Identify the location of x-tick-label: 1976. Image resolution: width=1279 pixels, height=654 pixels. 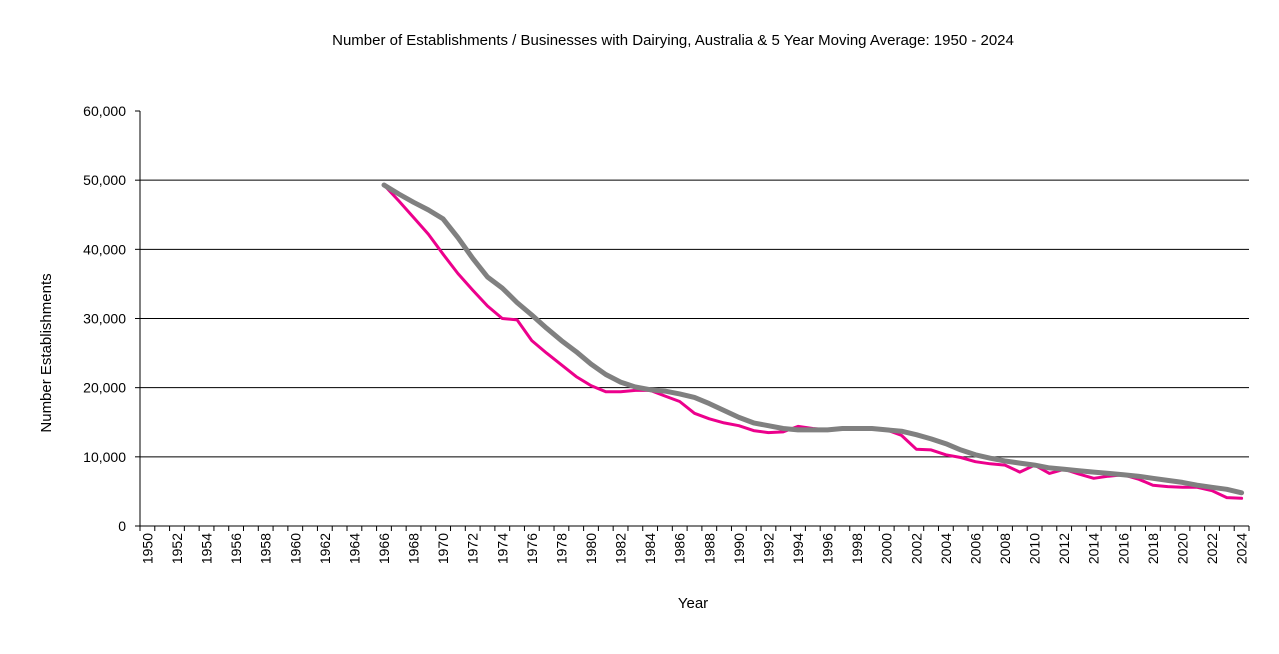
(532, 548).